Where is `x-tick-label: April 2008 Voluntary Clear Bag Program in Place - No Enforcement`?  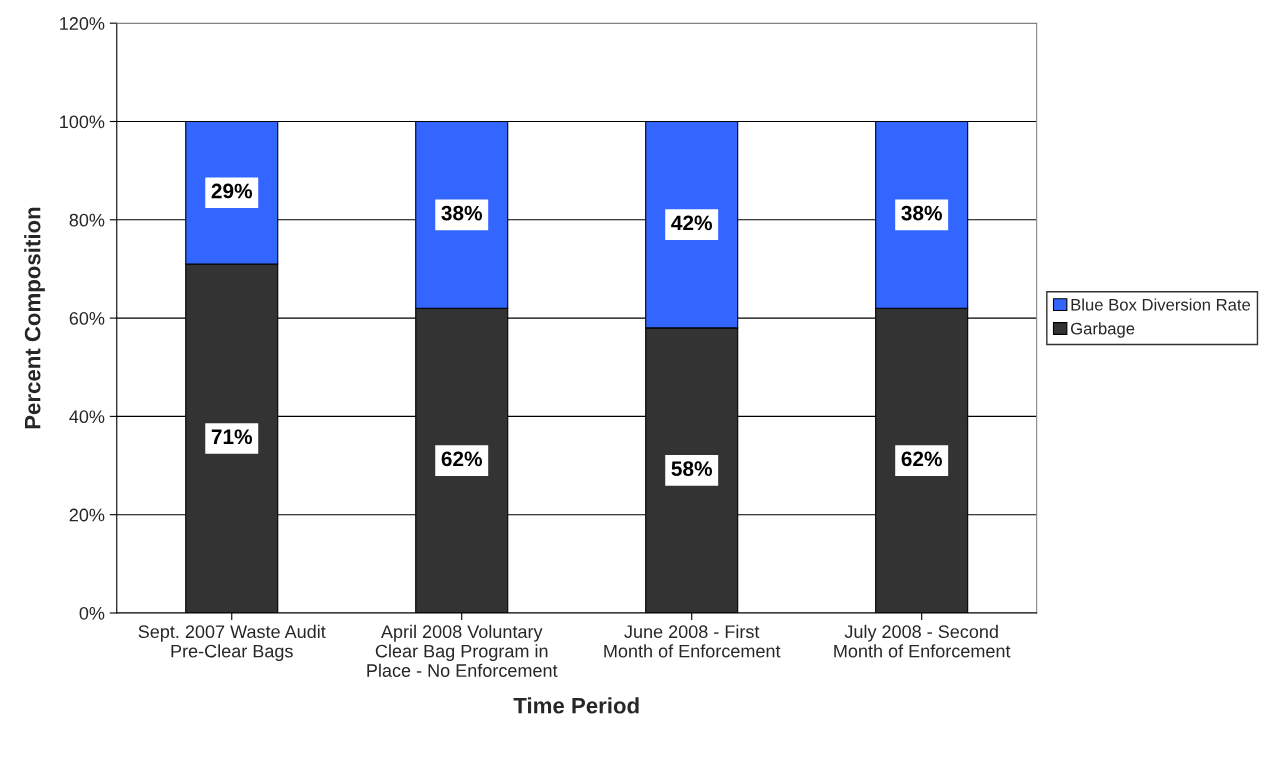
x-tick-label: April 2008 Voluntary Clear Bag Program in Place - No Enforcement is located at coordinates (462, 650).